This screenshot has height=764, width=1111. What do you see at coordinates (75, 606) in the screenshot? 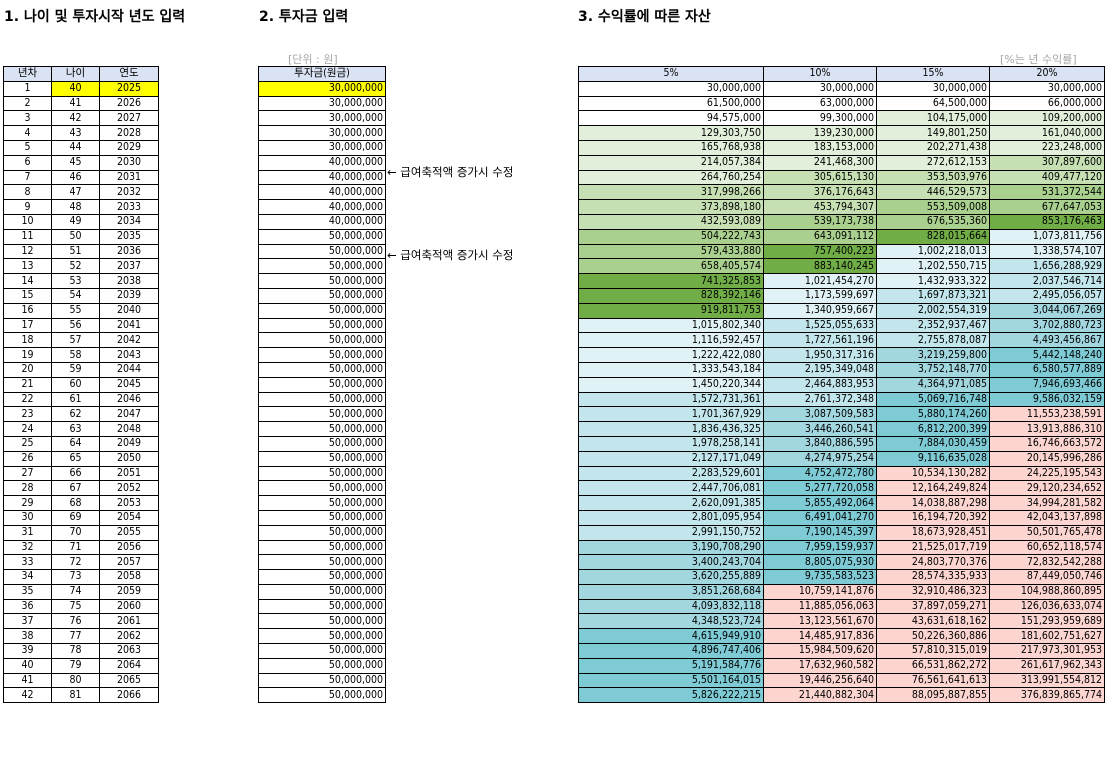
I see `age-cell: 75` at bounding box center [75, 606].